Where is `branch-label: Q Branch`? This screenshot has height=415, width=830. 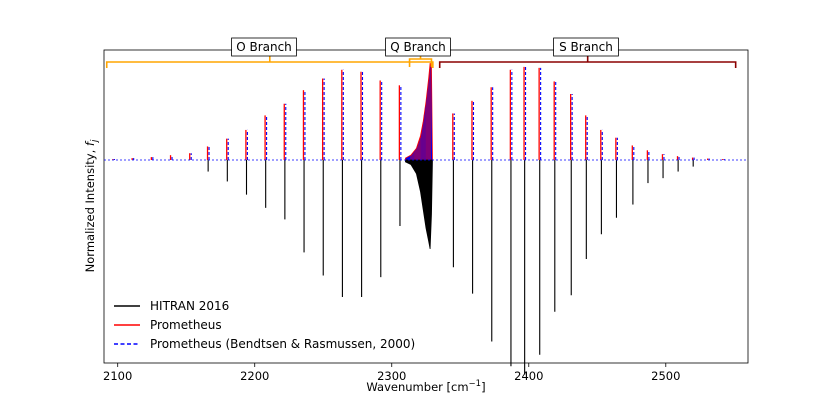
branch-label: Q Branch is located at coordinates (418, 47).